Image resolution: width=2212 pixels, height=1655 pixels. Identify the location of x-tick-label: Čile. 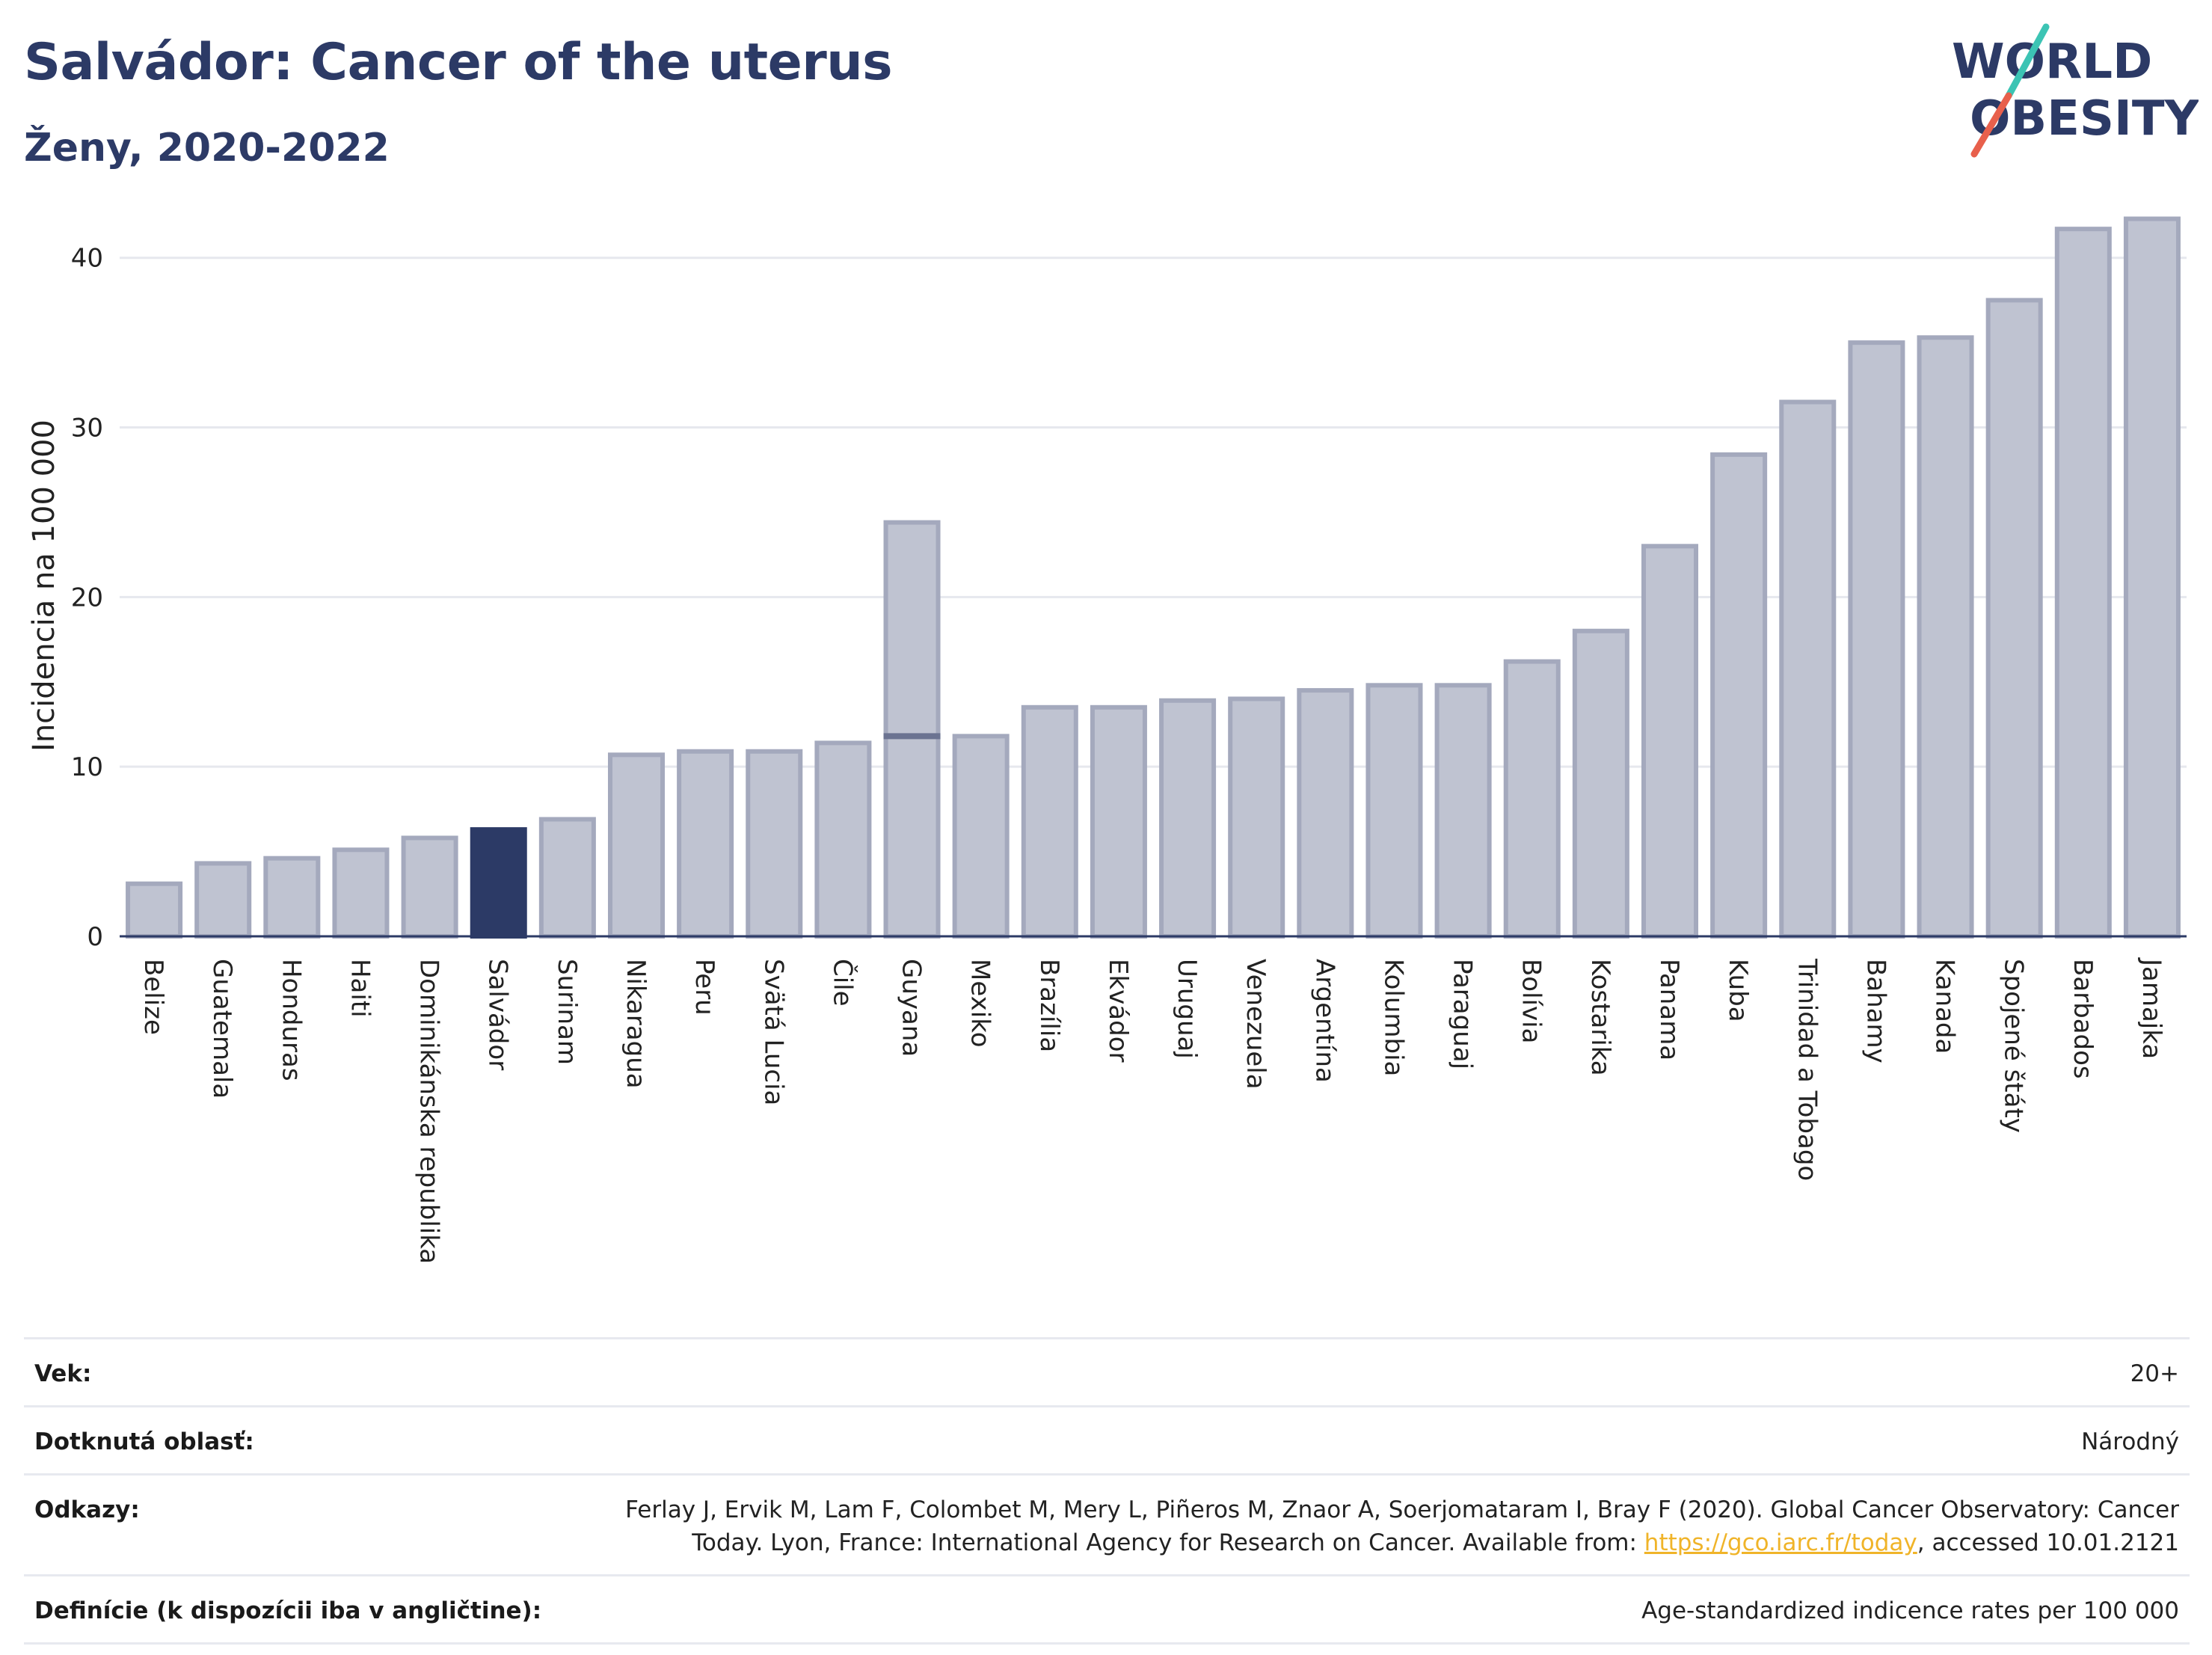
(842, 983).